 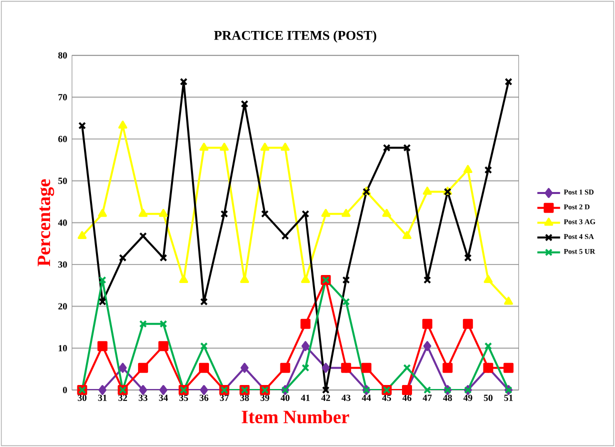 I want to click on x-tick-label: 40, so click(x=285, y=397).